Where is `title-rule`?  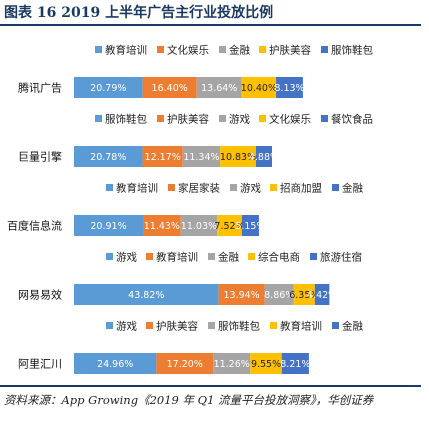 title-rule is located at coordinates (210, 25).